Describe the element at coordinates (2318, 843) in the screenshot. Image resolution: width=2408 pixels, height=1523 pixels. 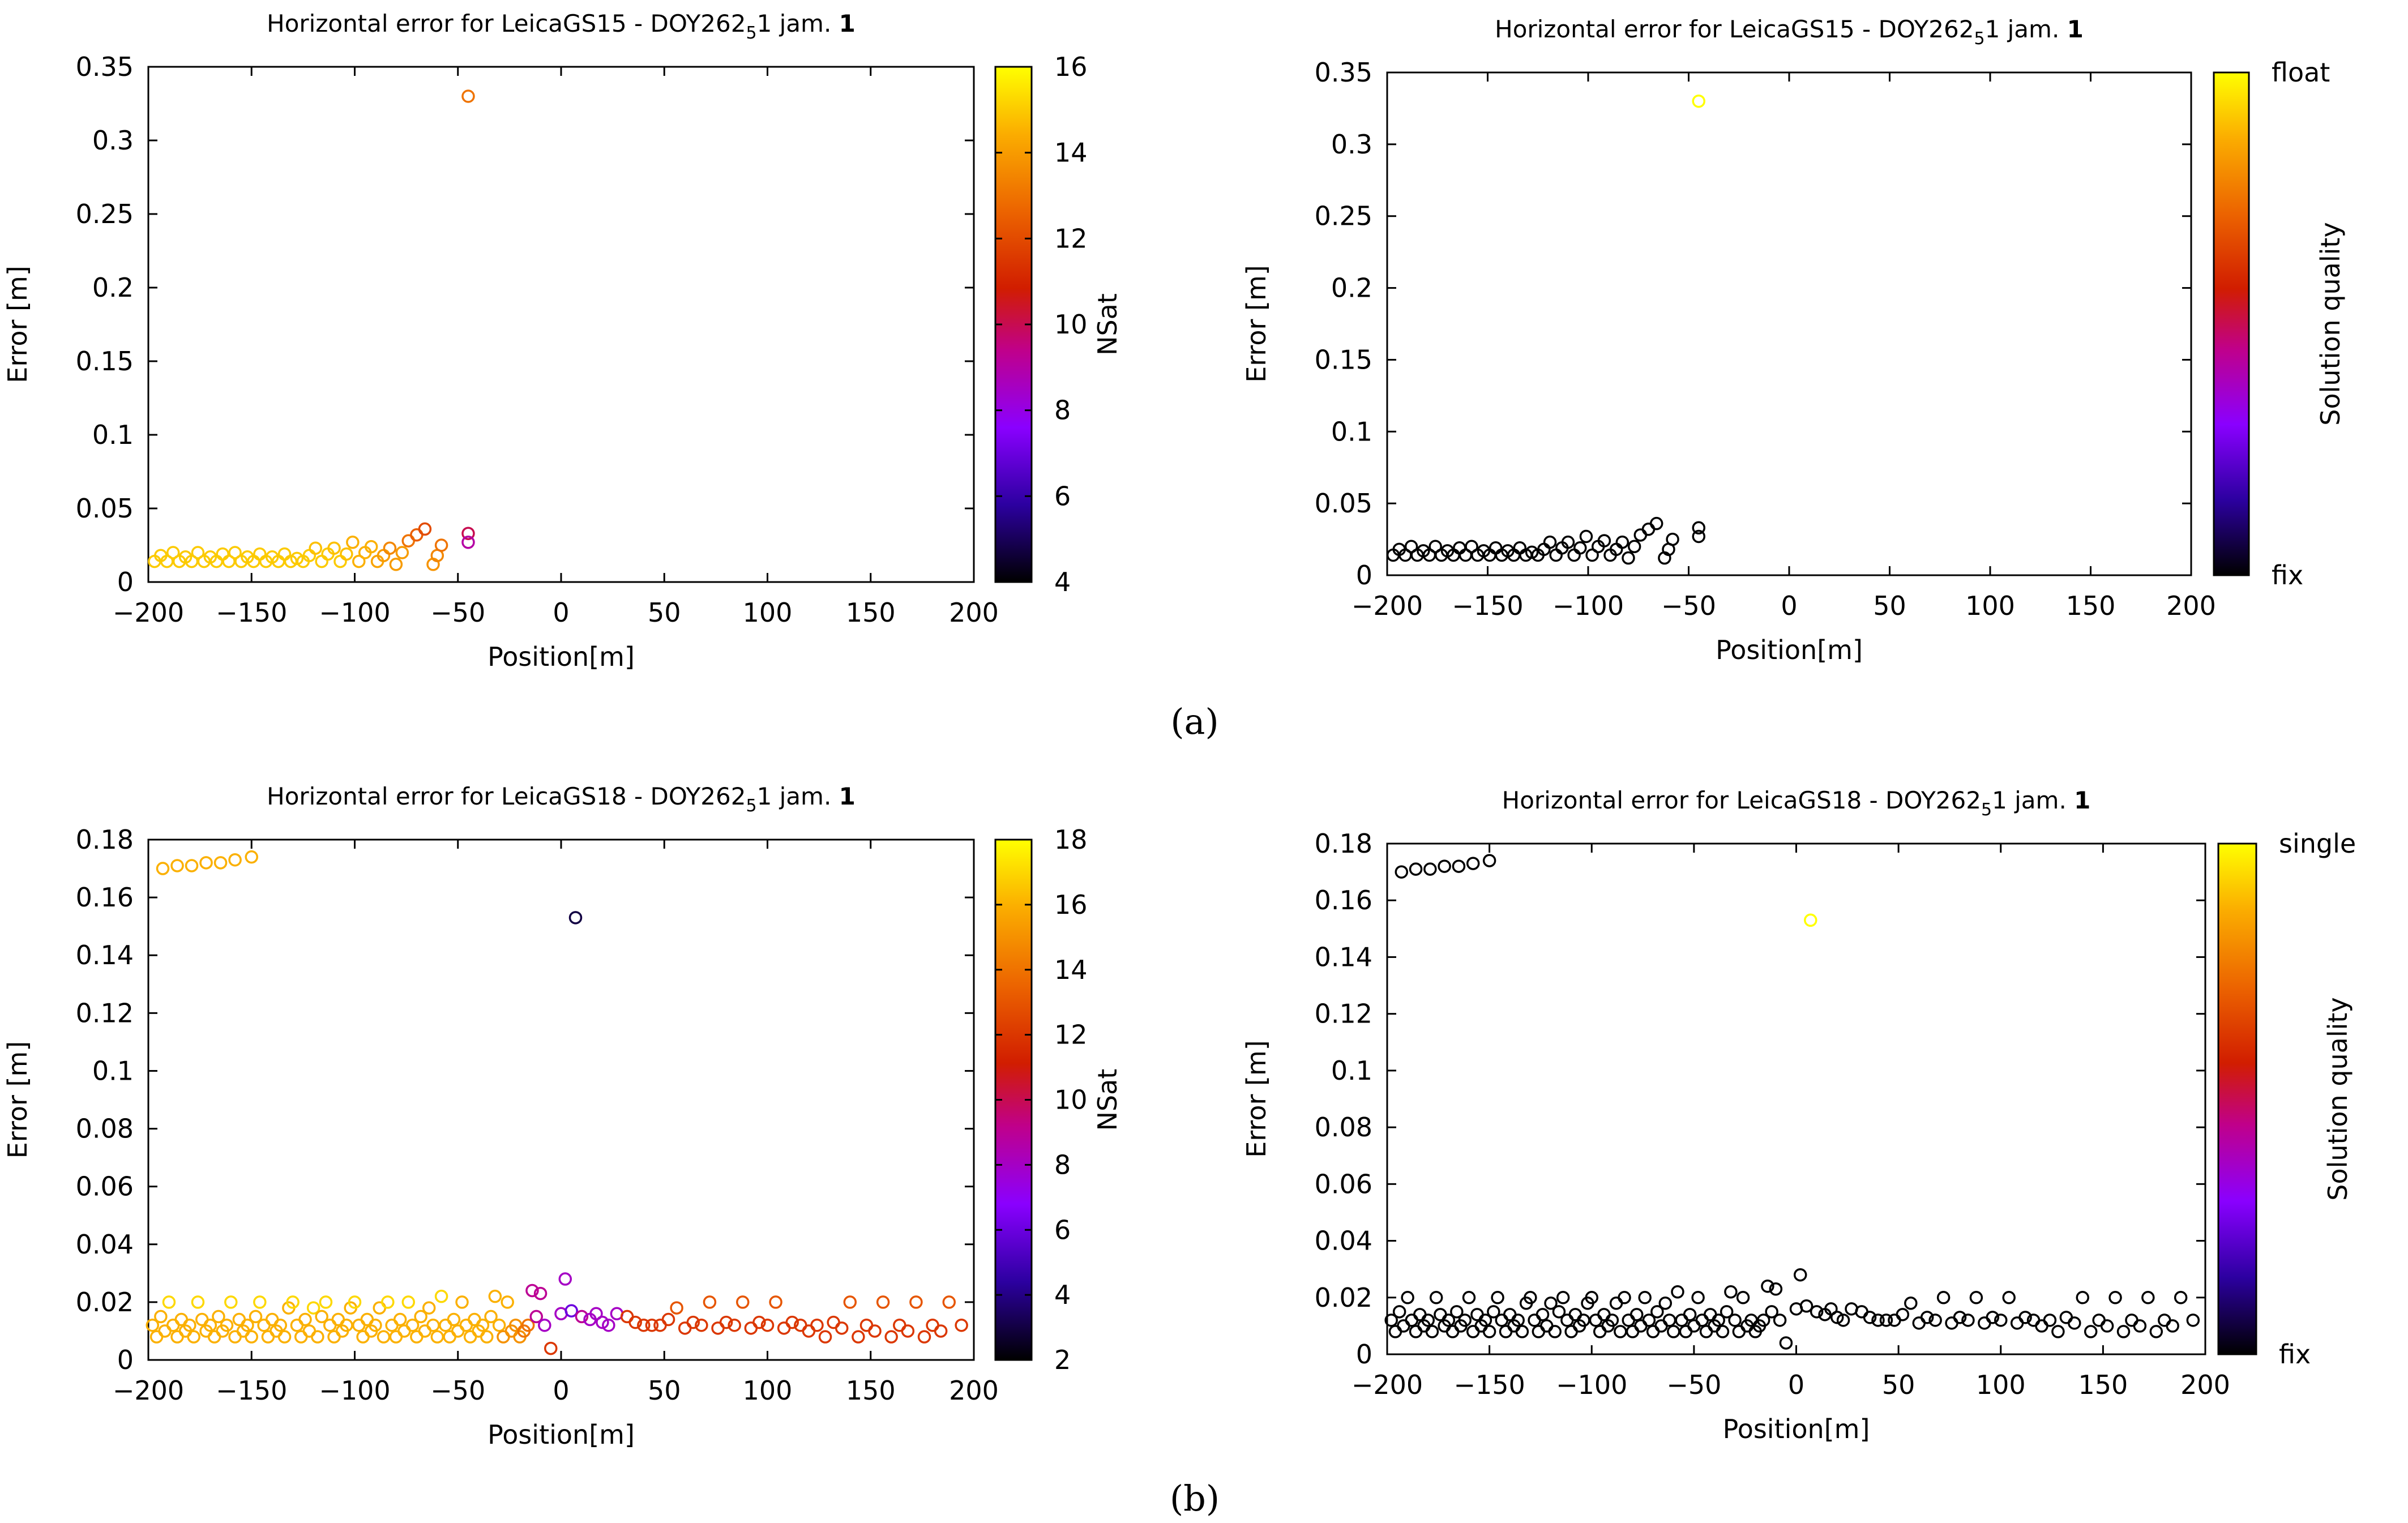
I see `colorbar-tick-label: single` at that location.